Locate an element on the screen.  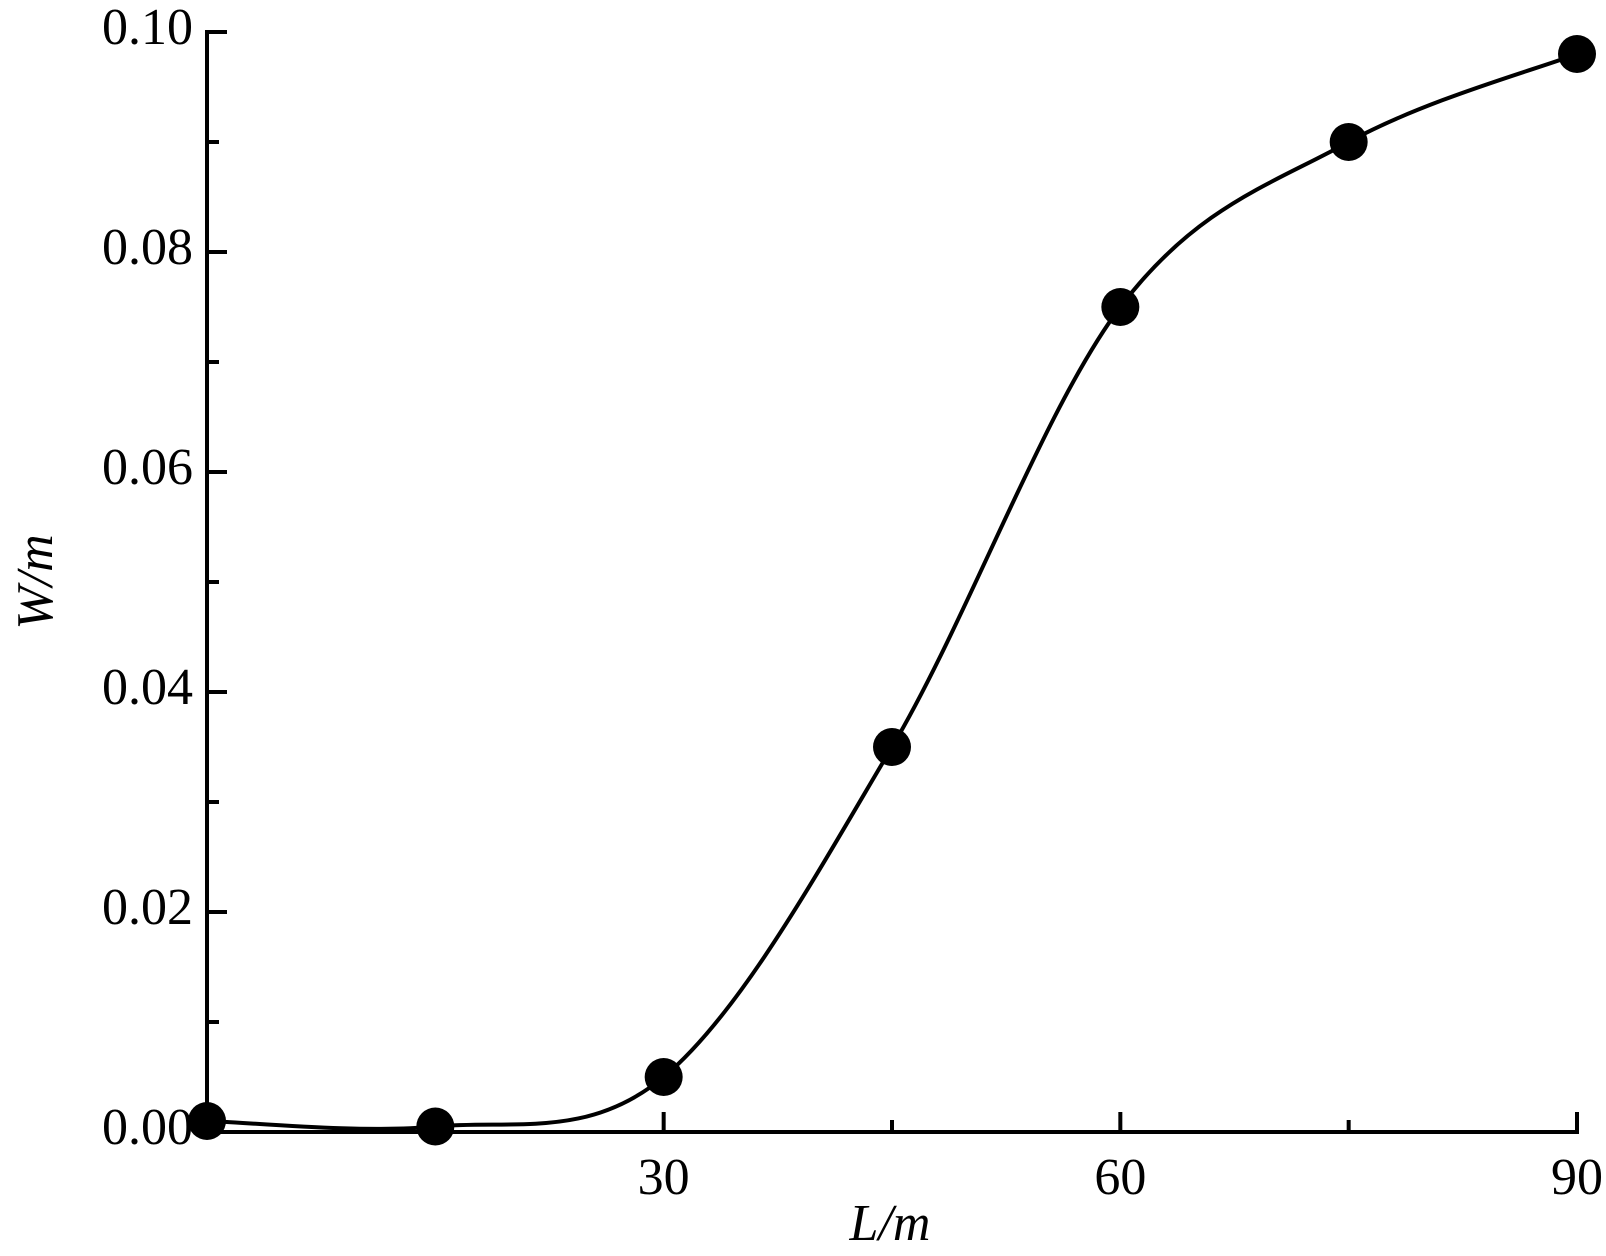
y-tick-label: 0.10 is located at coordinates (147, 28).